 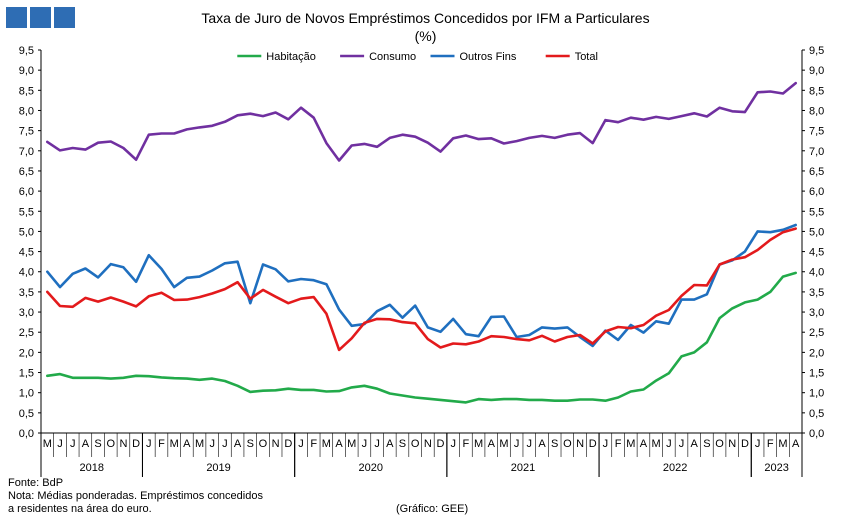 What do you see at coordinates (816, 333) in the screenshot?
I see `y-tick-label-right: 2,5` at bounding box center [816, 333].